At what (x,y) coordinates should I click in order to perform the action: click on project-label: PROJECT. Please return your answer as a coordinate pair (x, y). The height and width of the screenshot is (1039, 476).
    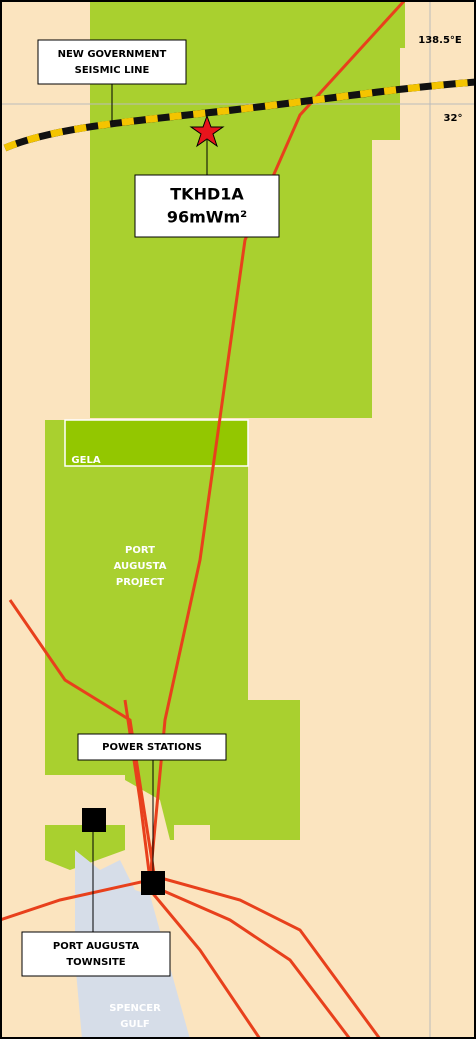
    Looking at the image, I should click on (140, 582).